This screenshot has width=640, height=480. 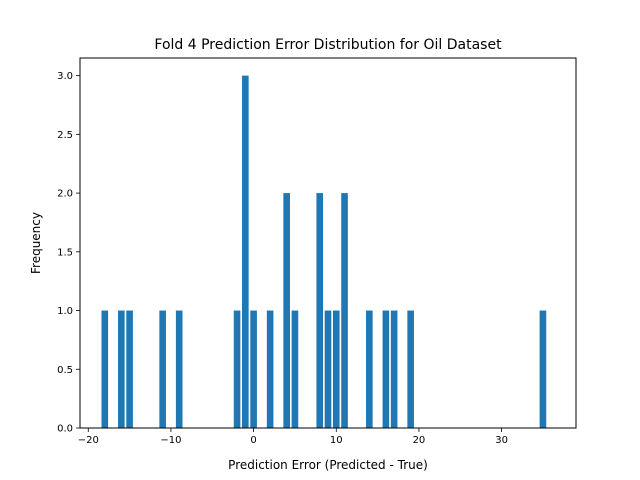 I want to click on y-tick-label: 2.5, so click(x=65, y=135).